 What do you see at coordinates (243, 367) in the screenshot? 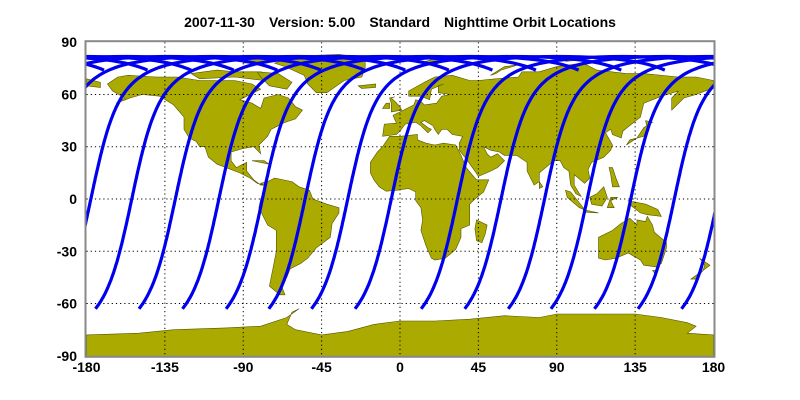
I see `x-tick-label: -90` at bounding box center [243, 367].